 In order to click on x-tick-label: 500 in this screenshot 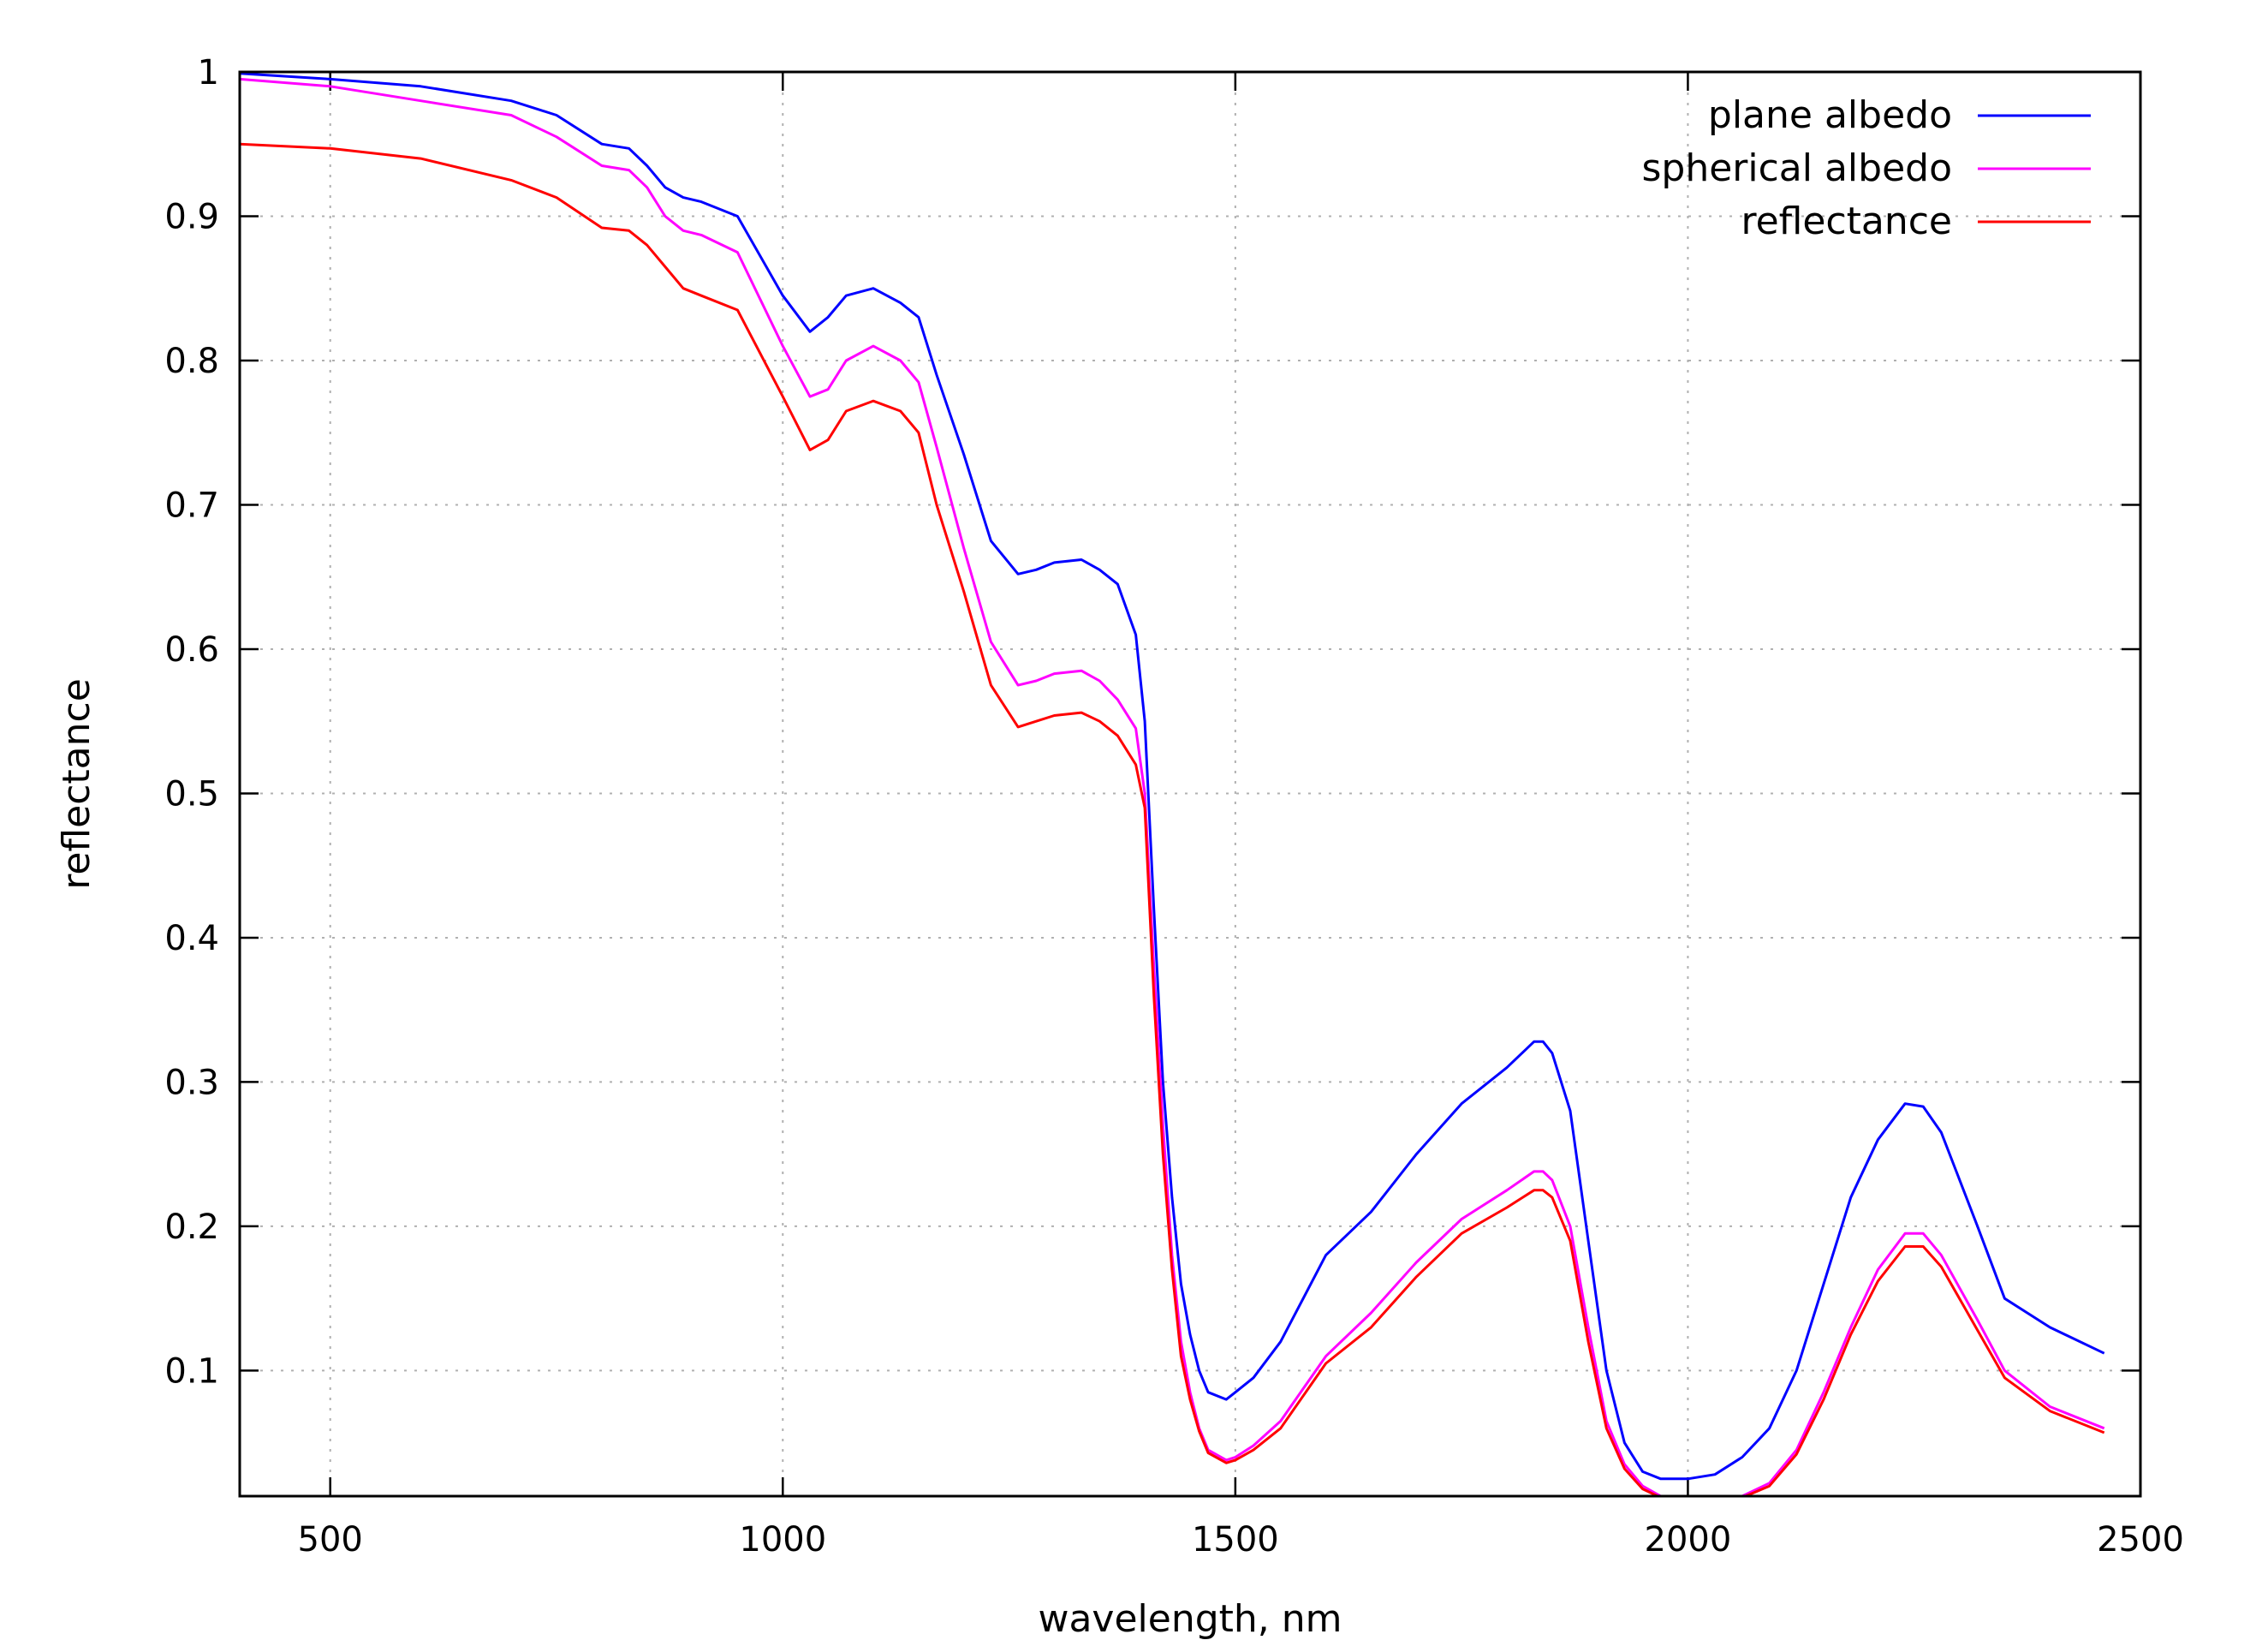, I will do `click(330, 1540)`.